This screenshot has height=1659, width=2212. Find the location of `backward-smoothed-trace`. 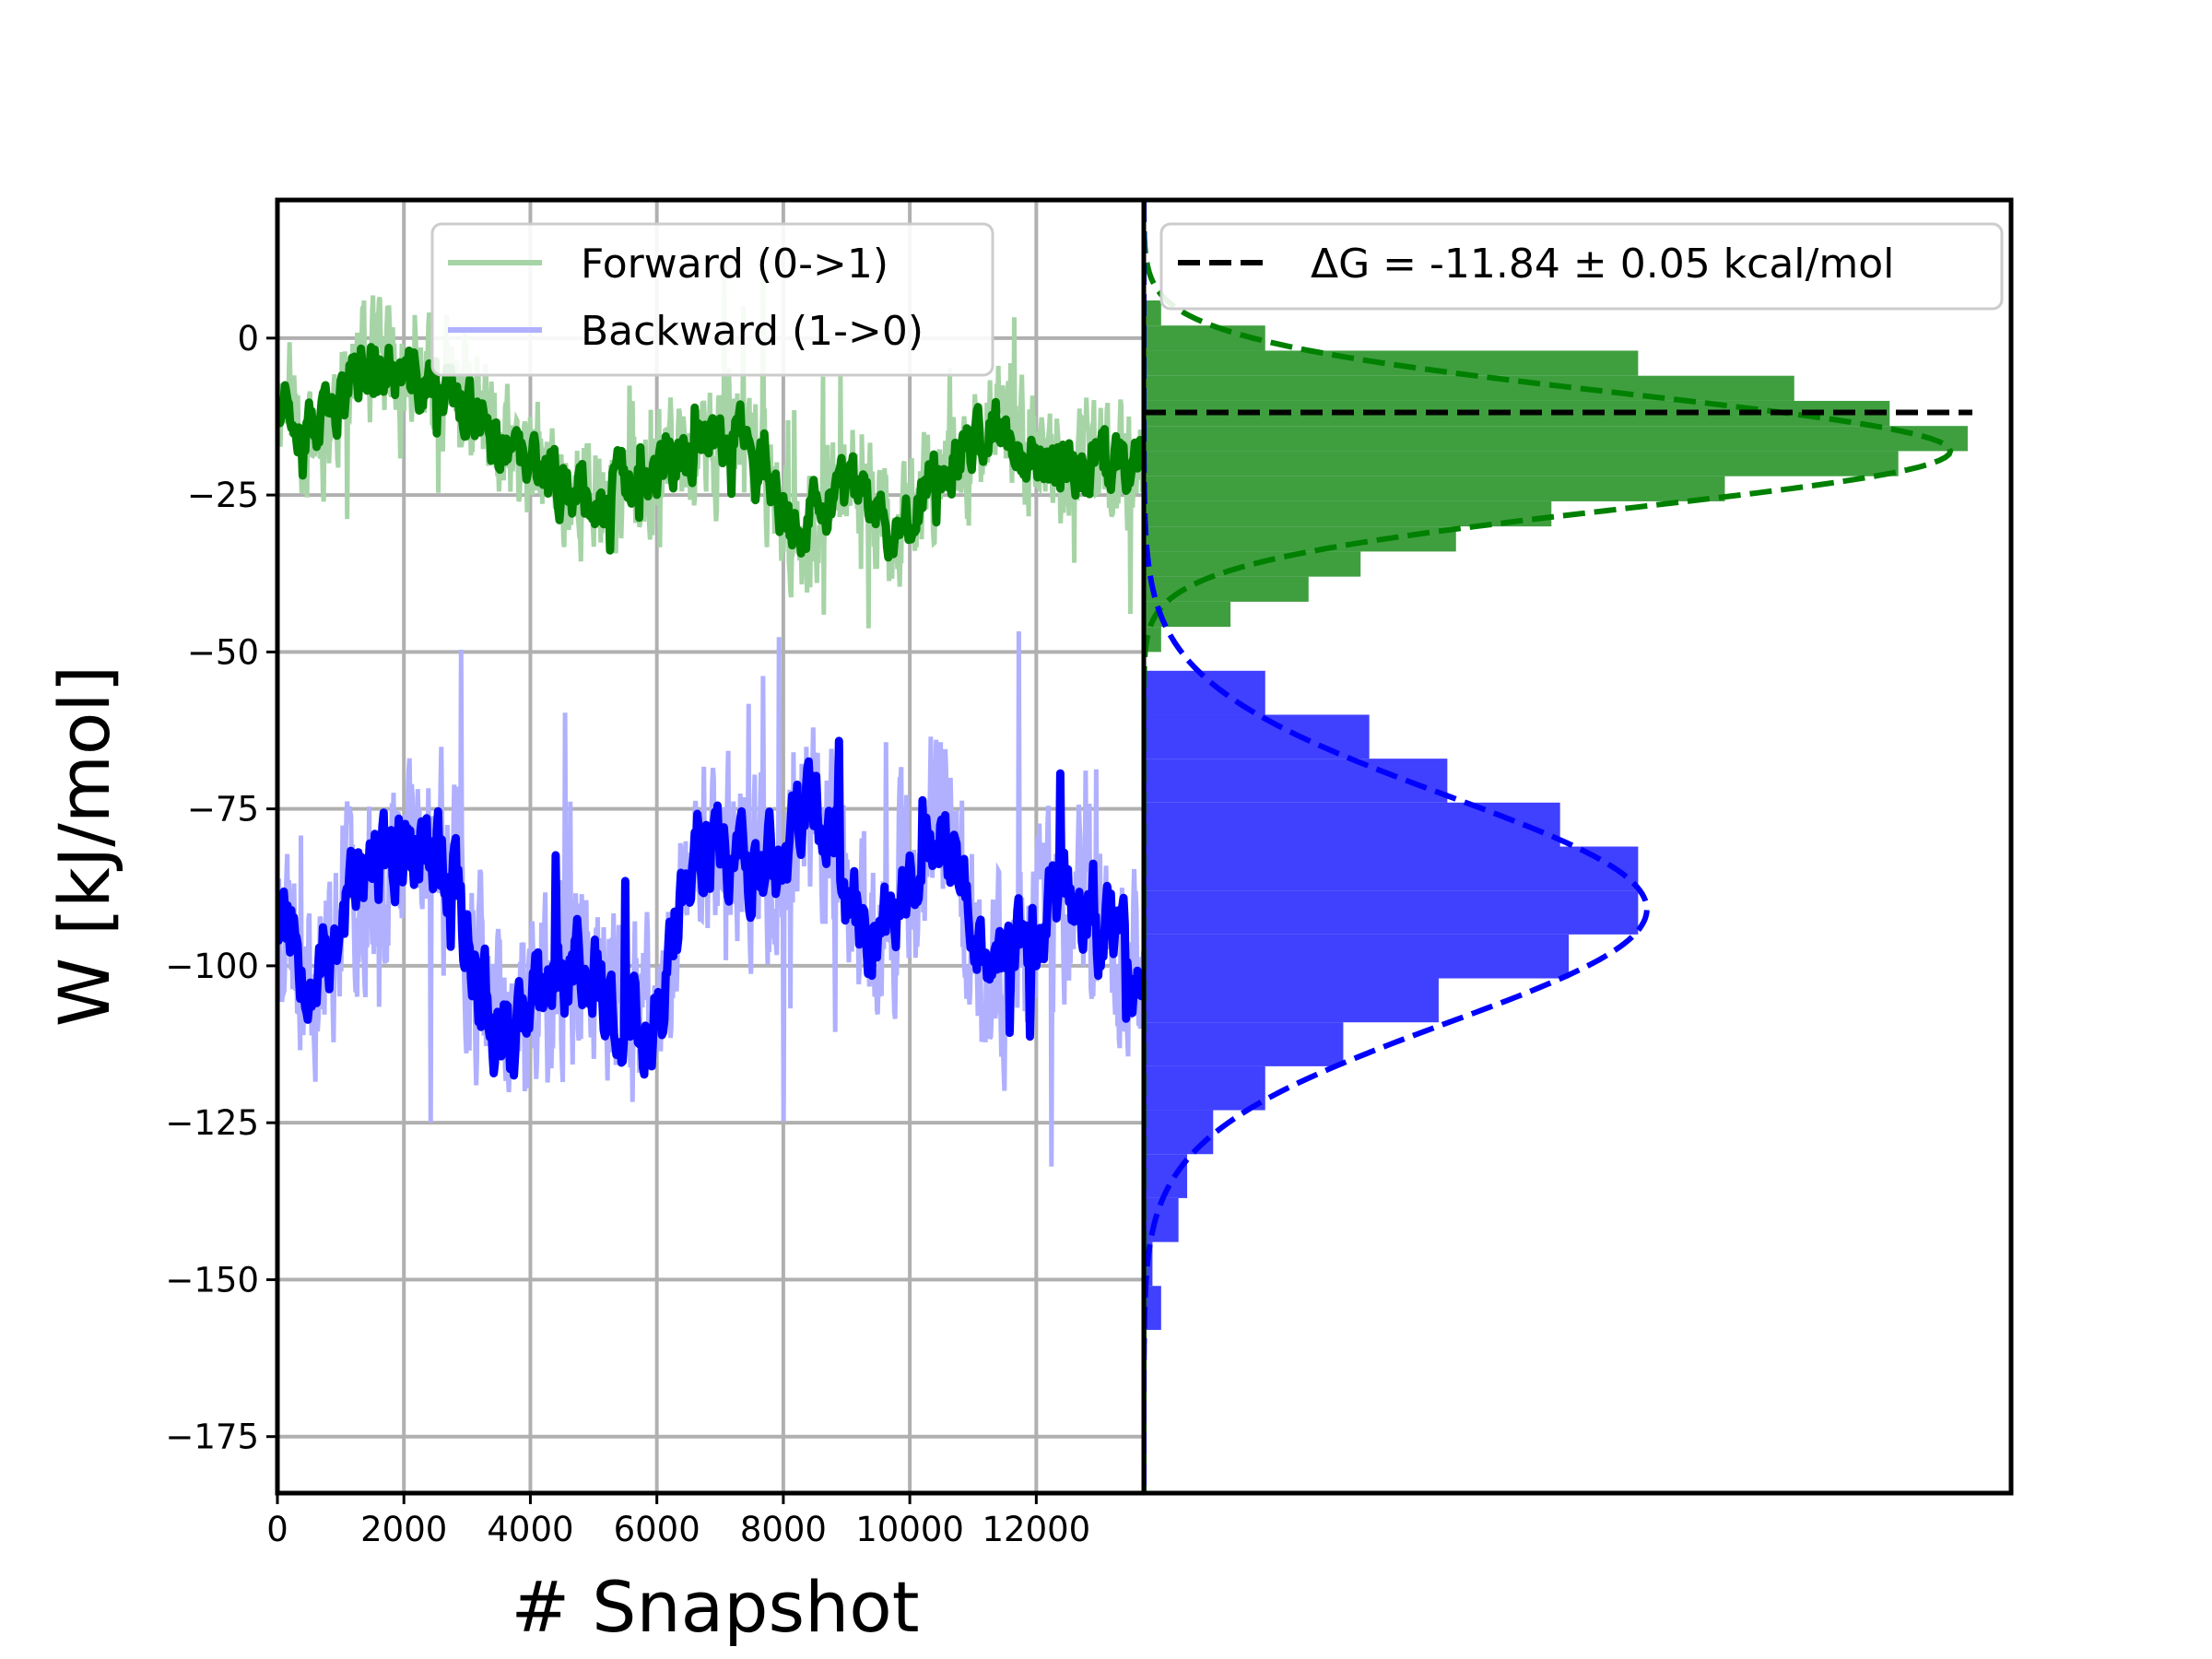

backward-smoothed-trace is located at coordinates (710, 908).